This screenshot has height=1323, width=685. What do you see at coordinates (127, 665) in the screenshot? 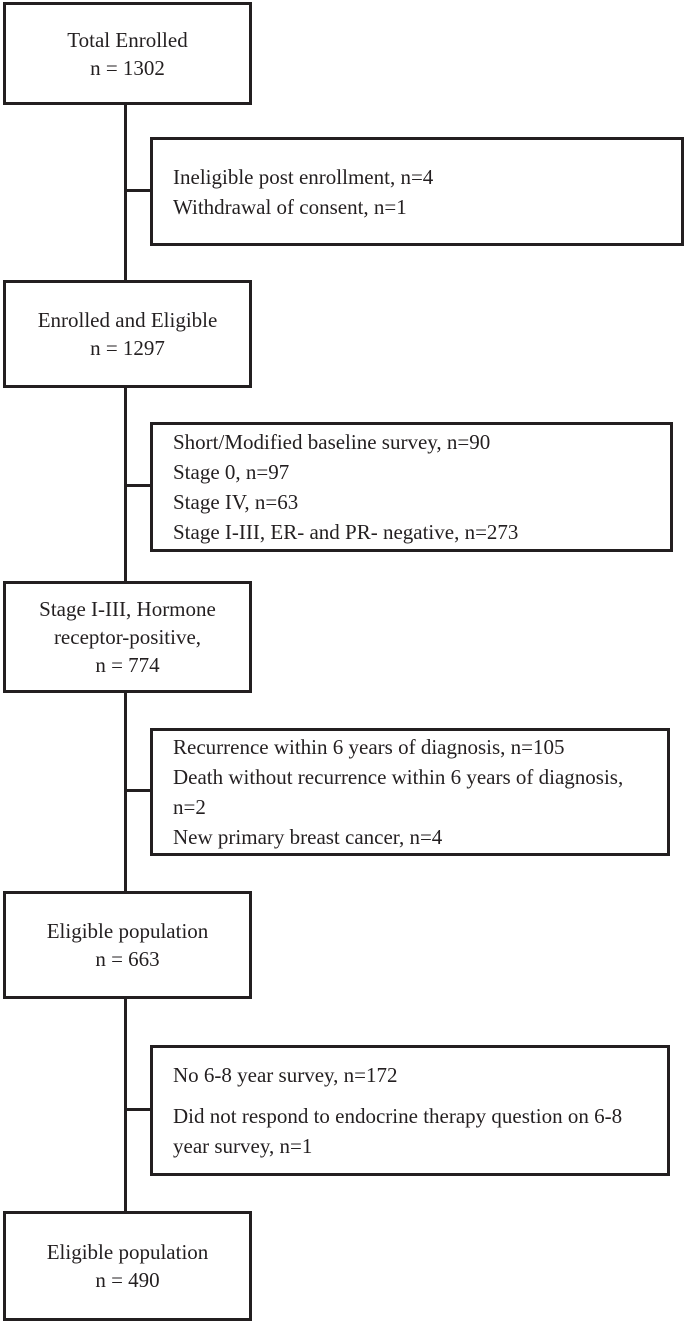
I see `node-count: n = 774` at bounding box center [127, 665].